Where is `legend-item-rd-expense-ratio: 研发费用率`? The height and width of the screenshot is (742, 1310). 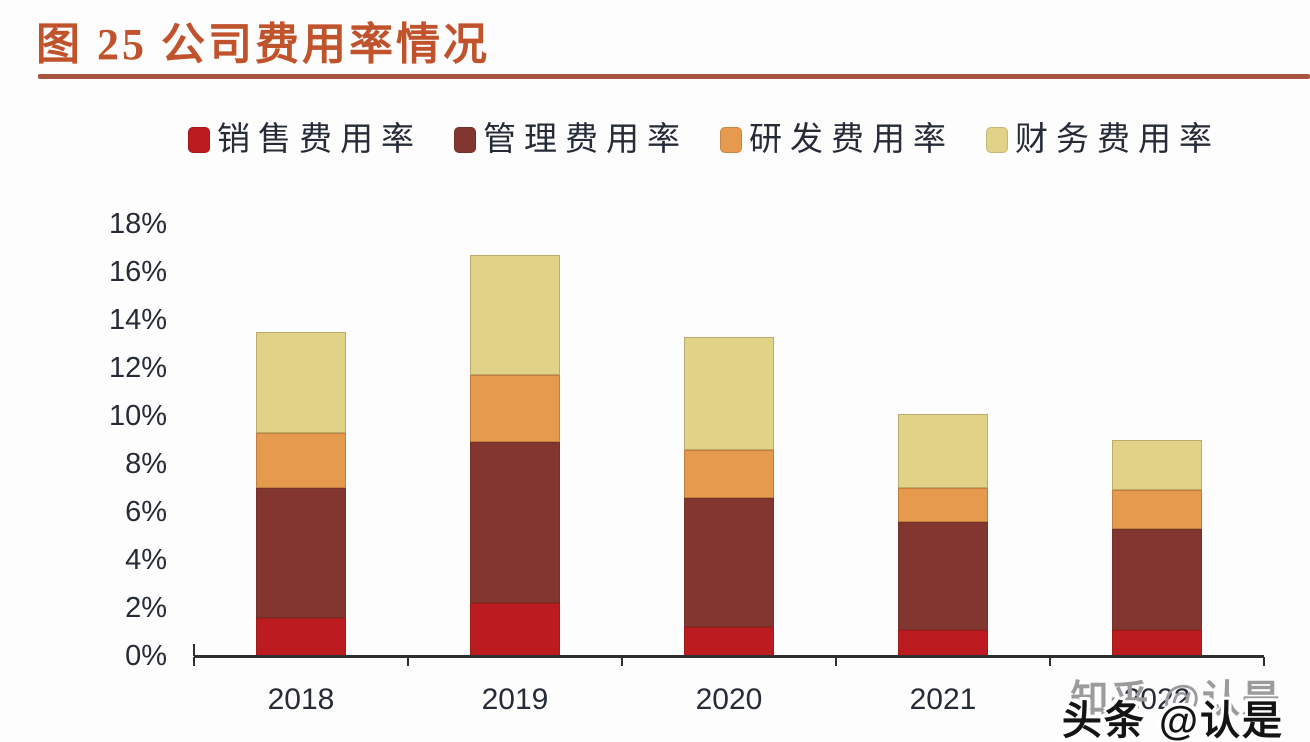 legend-item-rd-expense-ratio: 研发费用率 is located at coordinates (837, 140).